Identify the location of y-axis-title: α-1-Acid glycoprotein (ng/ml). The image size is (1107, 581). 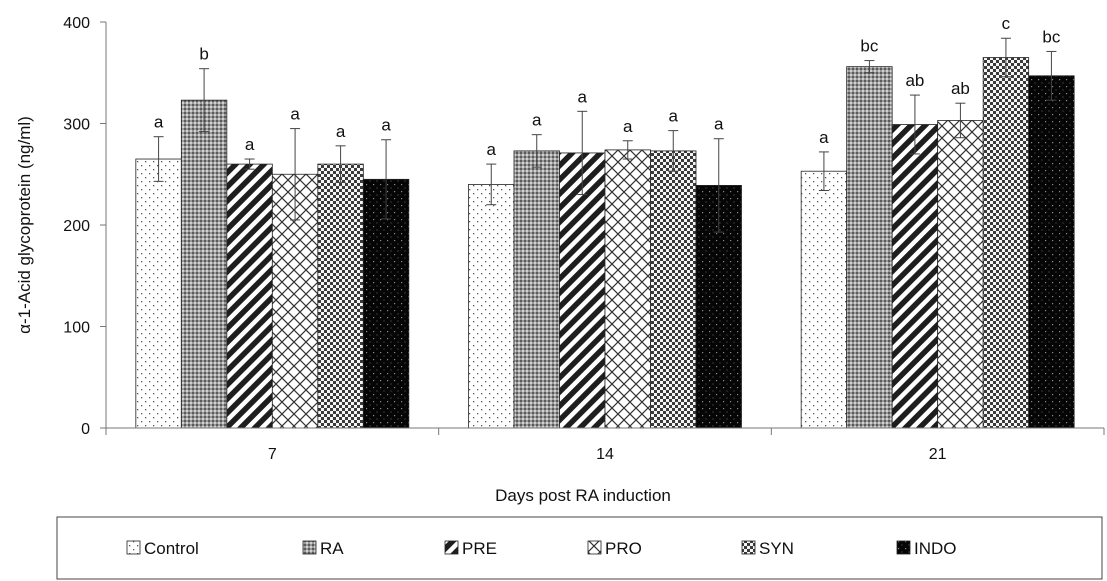
(24, 225).